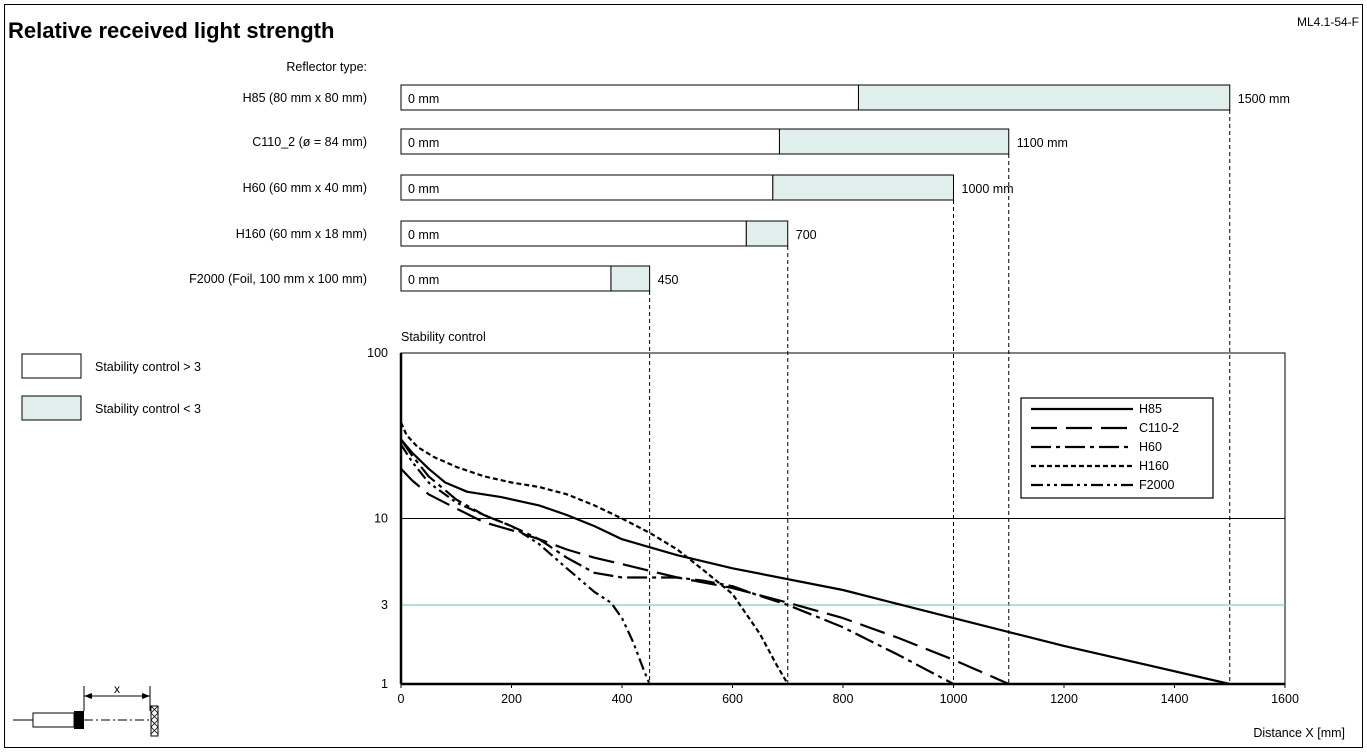 The width and height of the screenshot is (1367, 752). What do you see at coordinates (1150, 409) in the screenshot?
I see `legend-series-name: H85` at bounding box center [1150, 409].